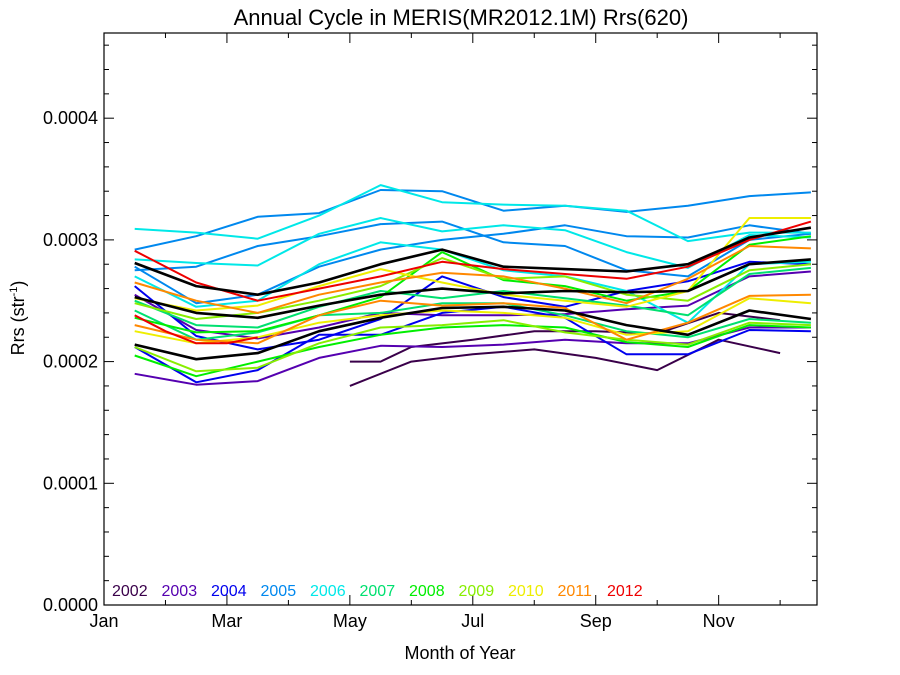 The height and width of the screenshot is (675, 900). Describe the element at coordinates (70, 362) in the screenshot. I see `y-tick-label: 0.0002` at that location.